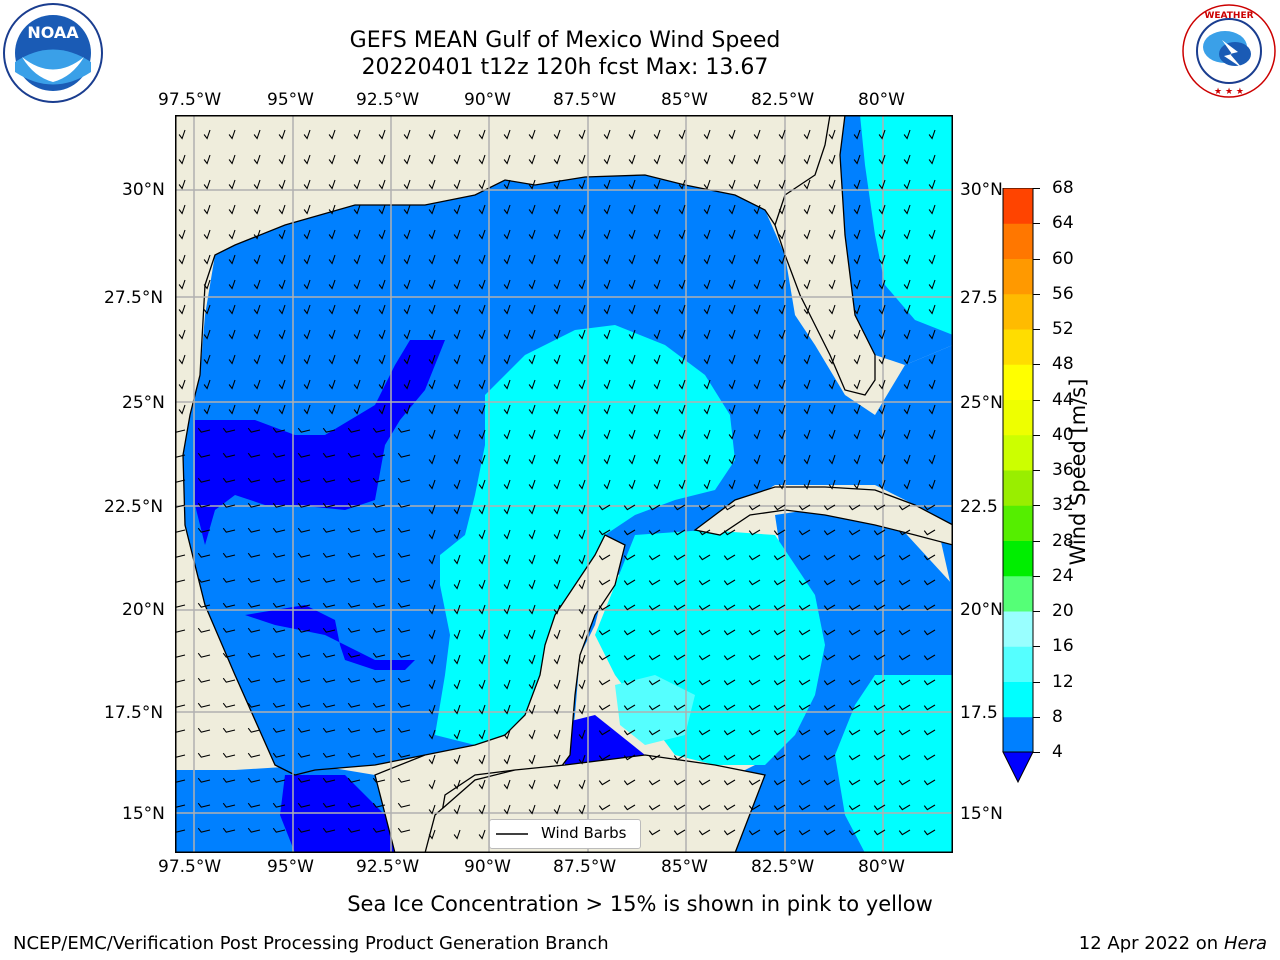 Image resolution: width=1280 pixels, height=960 pixels. What do you see at coordinates (1063, 188) in the screenshot?
I see `colorbar-tick: 68` at bounding box center [1063, 188].